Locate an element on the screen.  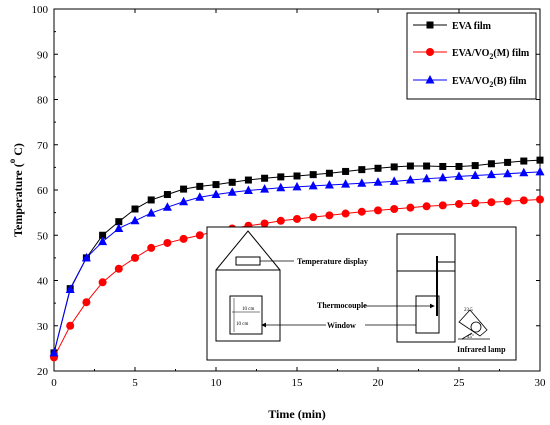
legend-item-2: EVA/VO2(B) film is located at coordinates (470, 82).